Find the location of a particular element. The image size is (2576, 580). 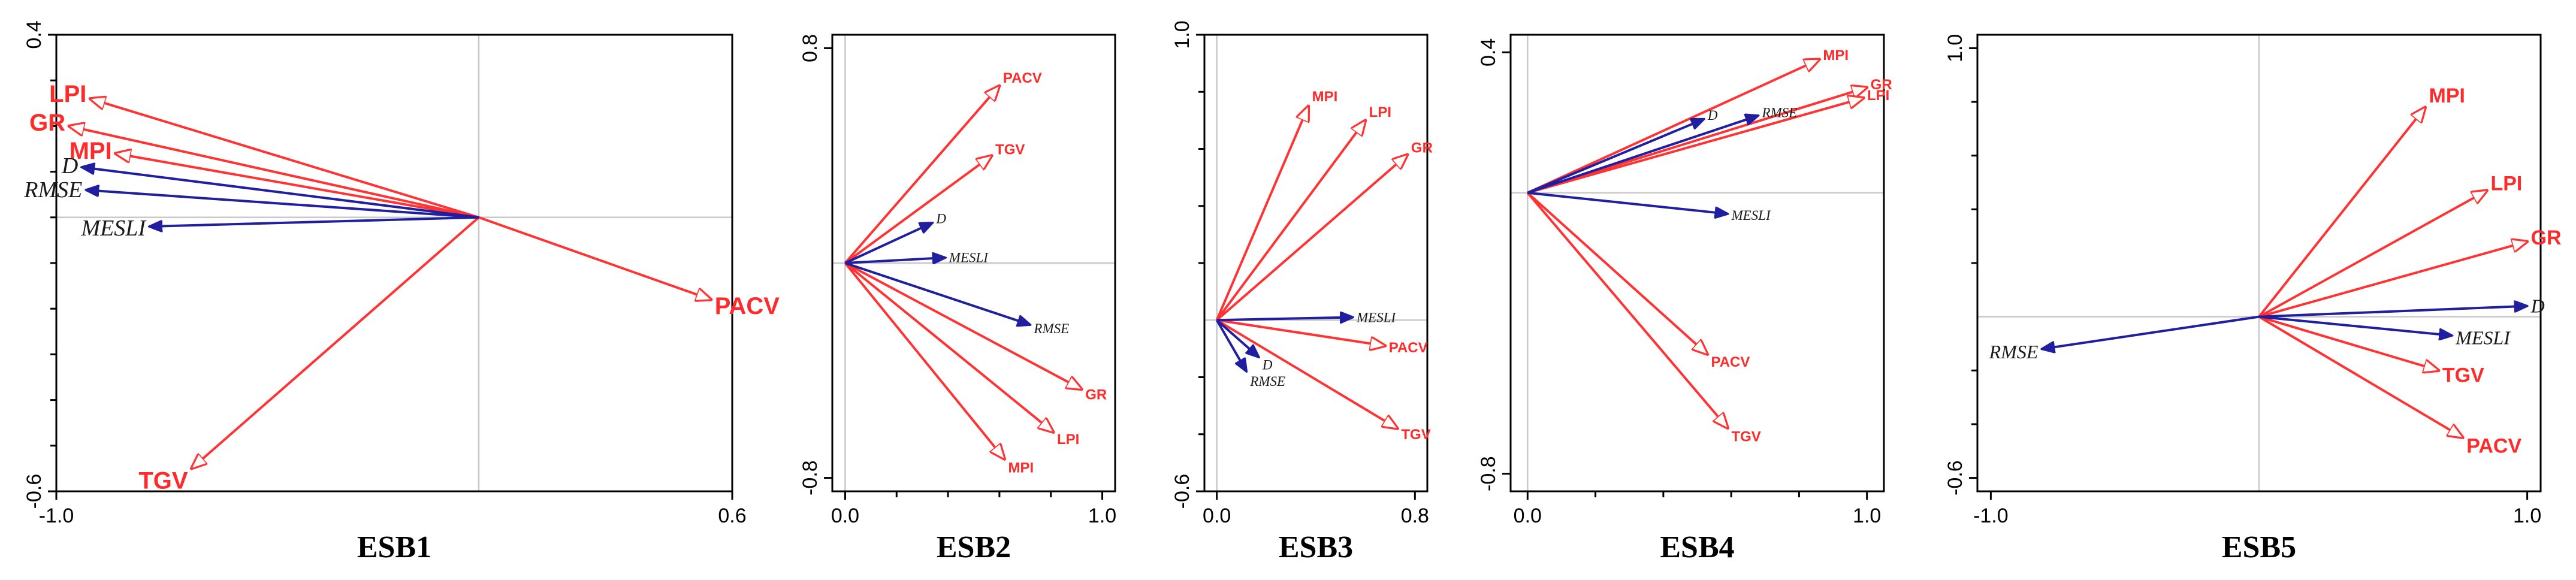

esb2-vector-gr is located at coordinates (963, 326).